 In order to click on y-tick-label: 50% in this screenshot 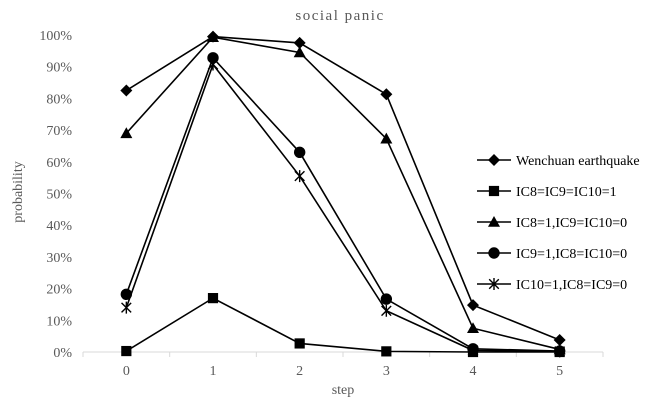, I will do `click(59, 195)`.